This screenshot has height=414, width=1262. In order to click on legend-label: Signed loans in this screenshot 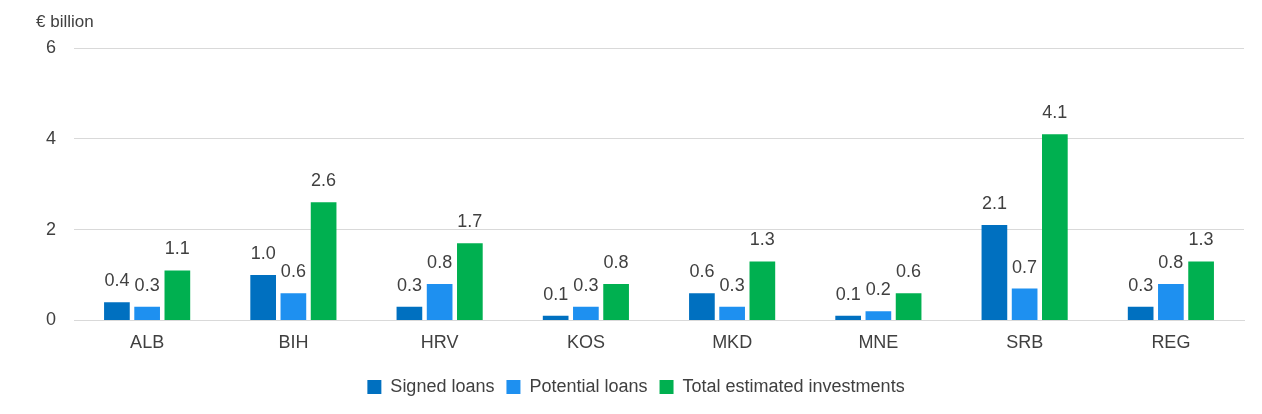, I will do `click(442, 385)`.